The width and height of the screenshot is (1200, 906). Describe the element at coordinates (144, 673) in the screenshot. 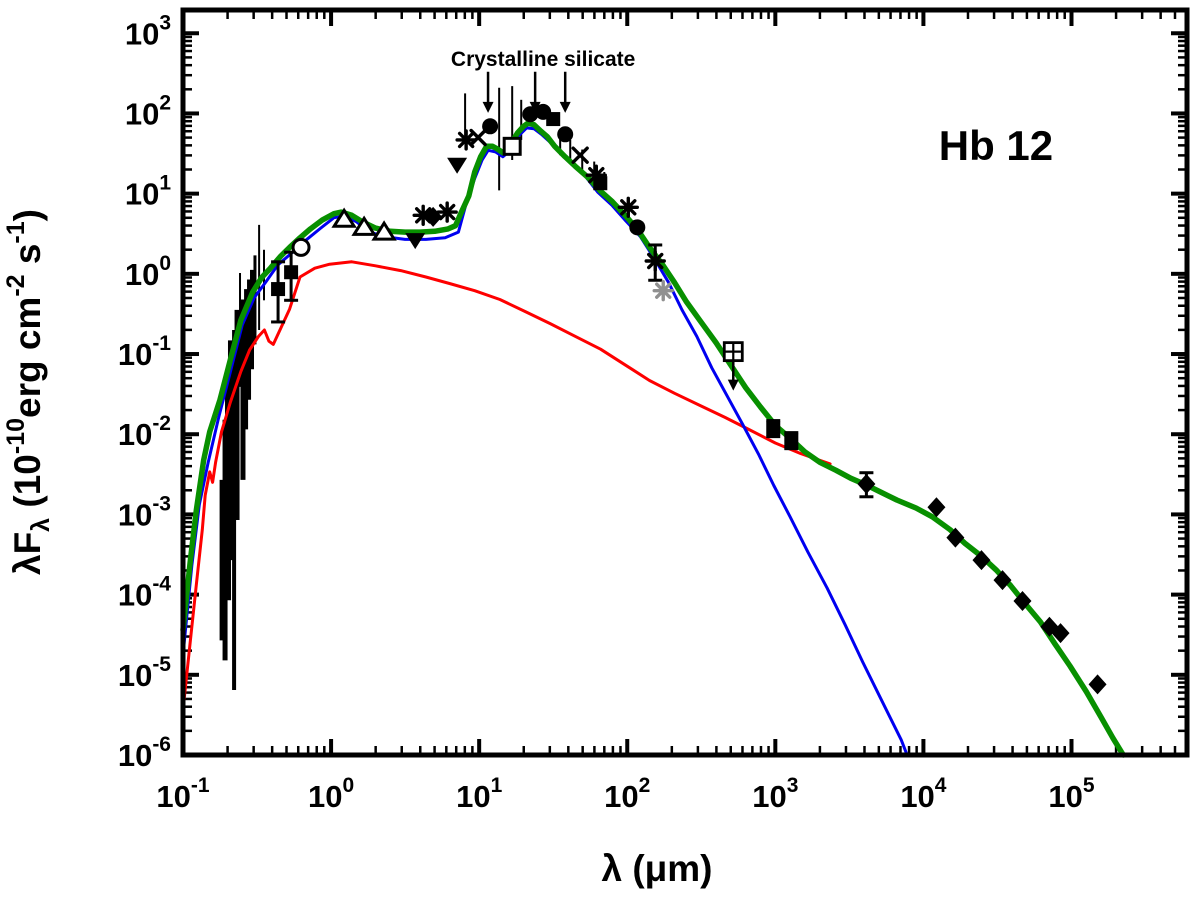

I see `svg-text: 10⁻⁵` at that location.